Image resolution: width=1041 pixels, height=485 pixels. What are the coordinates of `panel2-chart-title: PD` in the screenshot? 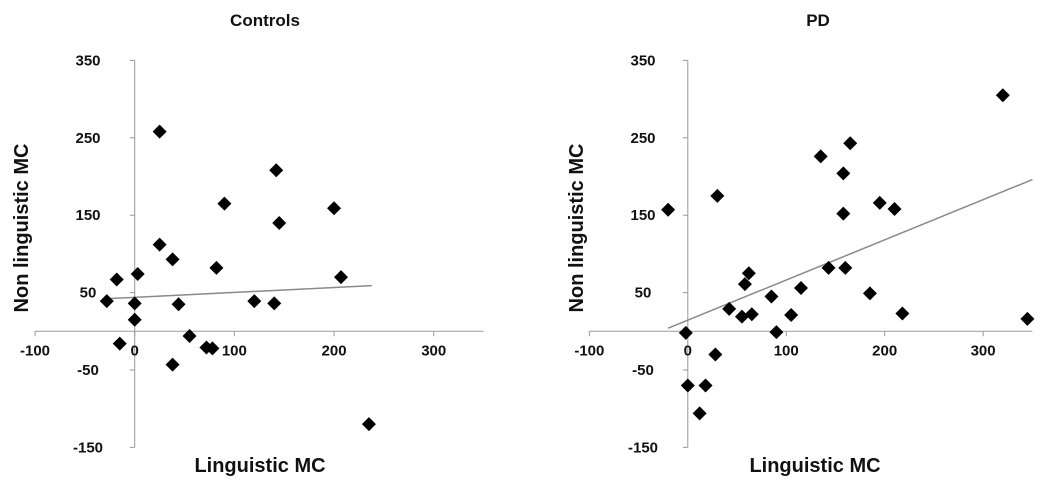 It's located at (818, 20).